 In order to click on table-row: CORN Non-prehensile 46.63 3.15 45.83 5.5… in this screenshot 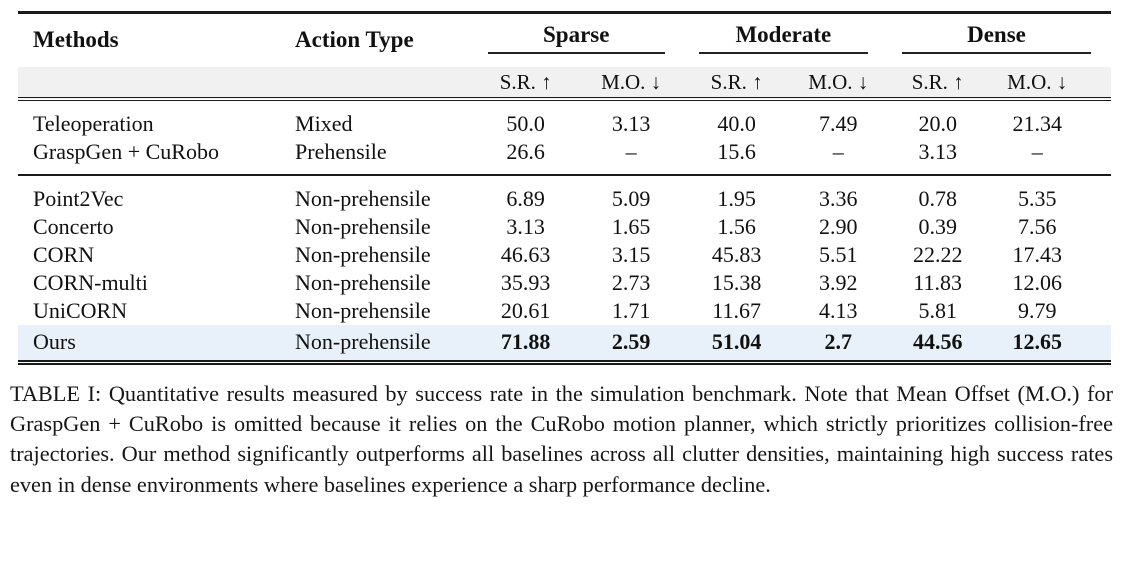, I will do `click(564, 255)`.